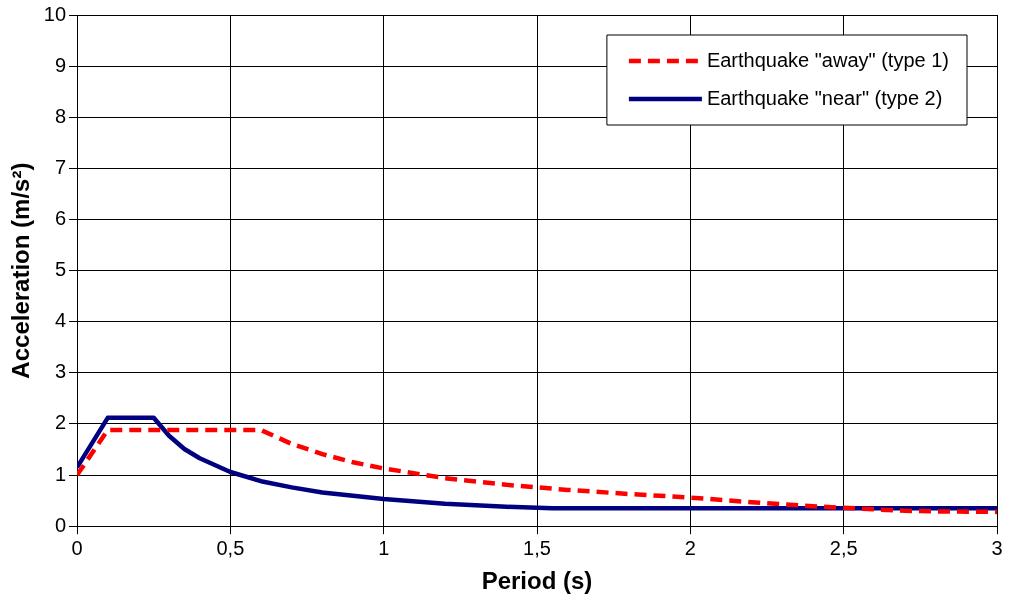 The width and height of the screenshot is (1011, 601). I want to click on x-tick-label: 1, so click(384, 547).